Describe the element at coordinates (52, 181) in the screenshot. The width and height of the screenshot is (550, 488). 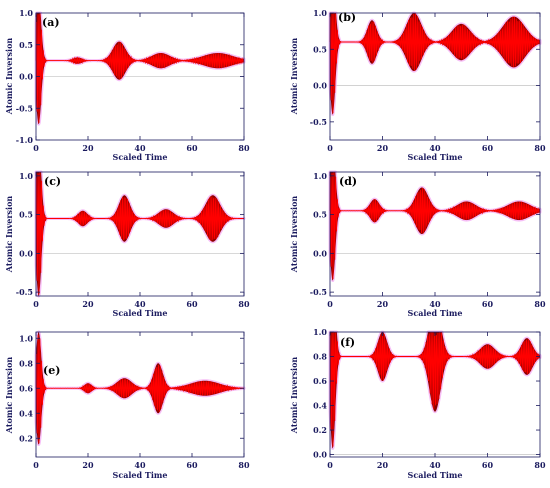
I see `panel-label: (c)` at that location.